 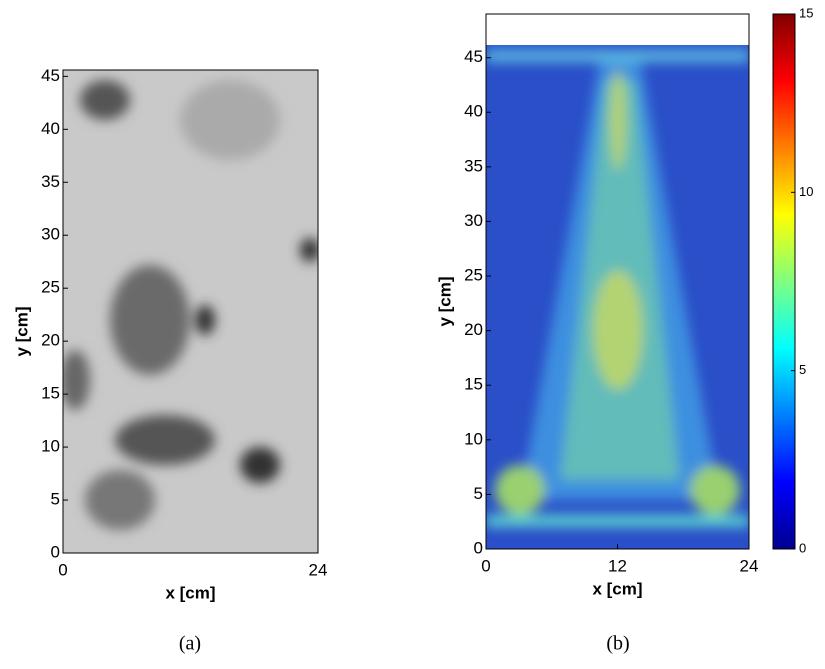 I want to click on colorbar-tick-label: 0, so click(x=802, y=547).